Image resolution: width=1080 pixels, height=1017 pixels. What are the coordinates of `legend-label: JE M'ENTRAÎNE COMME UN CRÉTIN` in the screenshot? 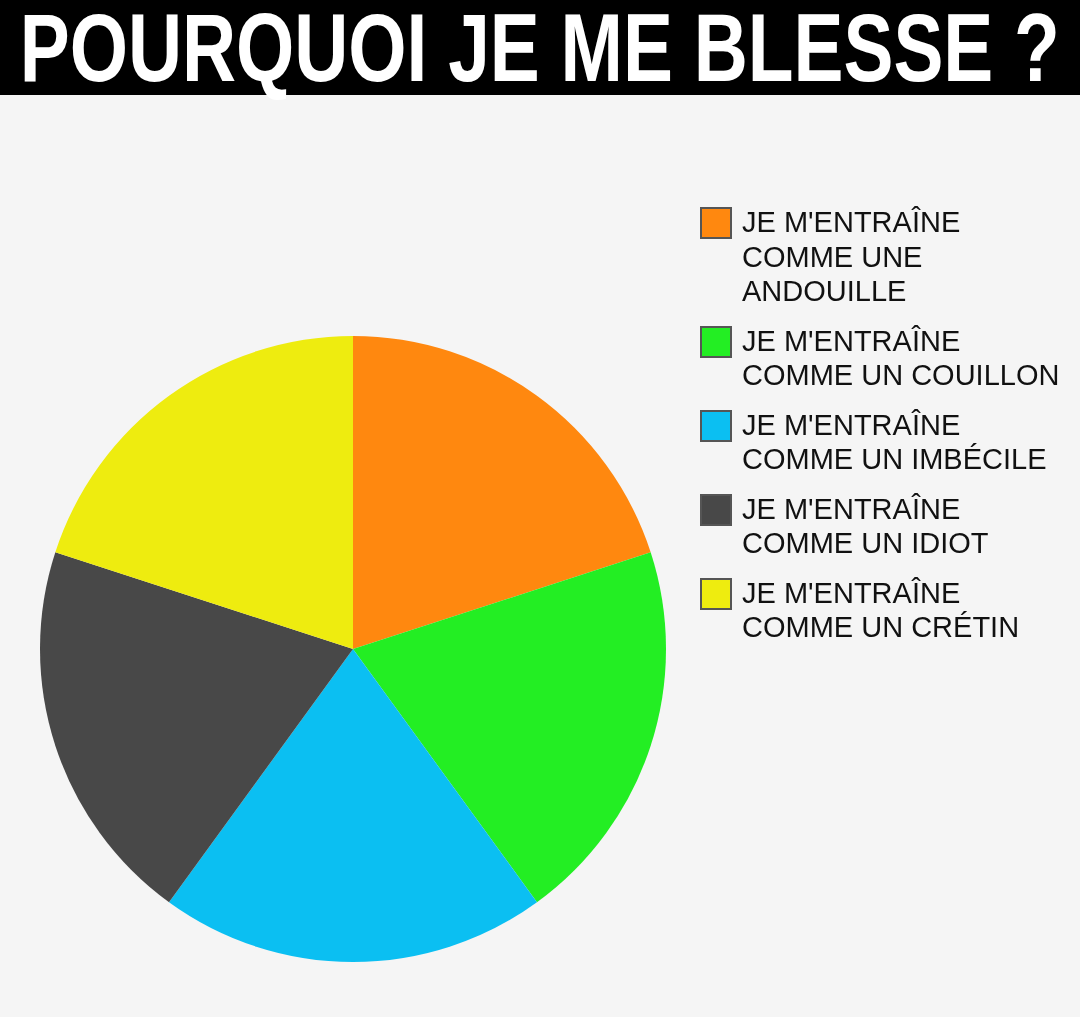 It's located at (881, 610).